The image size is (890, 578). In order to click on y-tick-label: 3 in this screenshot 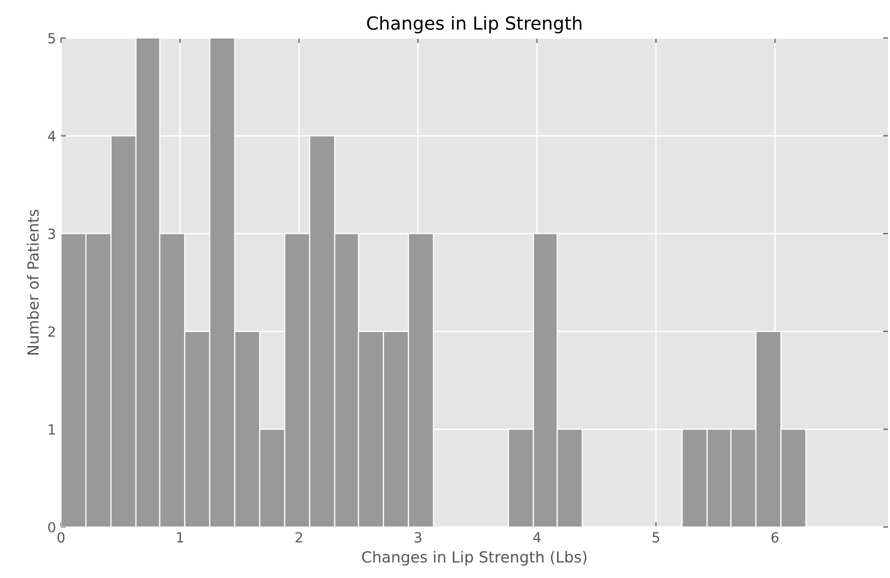, I will do `click(52, 234)`.